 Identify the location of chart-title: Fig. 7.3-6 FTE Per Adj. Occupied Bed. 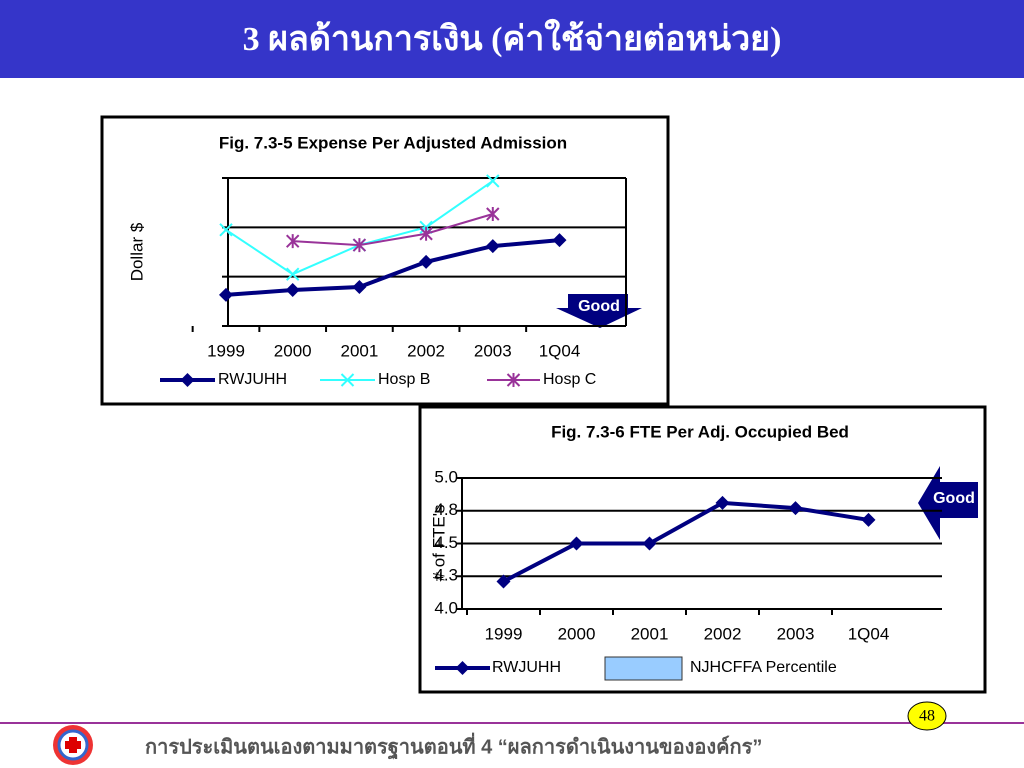
(700, 431).